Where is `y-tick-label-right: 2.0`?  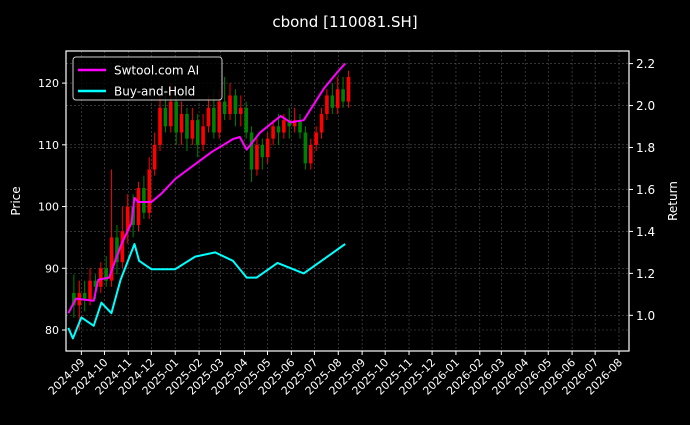
y-tick-label-right: 2.0 is located at coordinates (645, 106).